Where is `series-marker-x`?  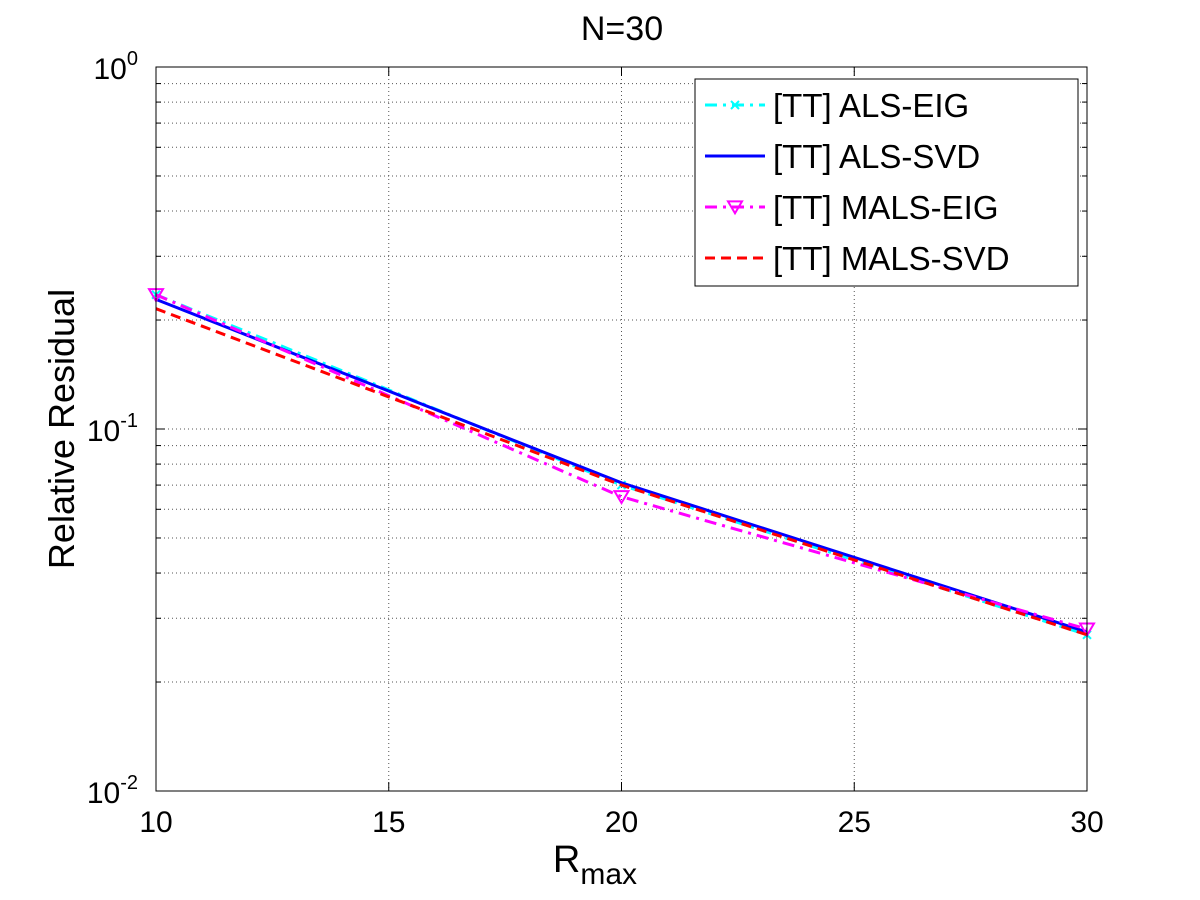
series-marker-x is located at coordinates (735, 105).